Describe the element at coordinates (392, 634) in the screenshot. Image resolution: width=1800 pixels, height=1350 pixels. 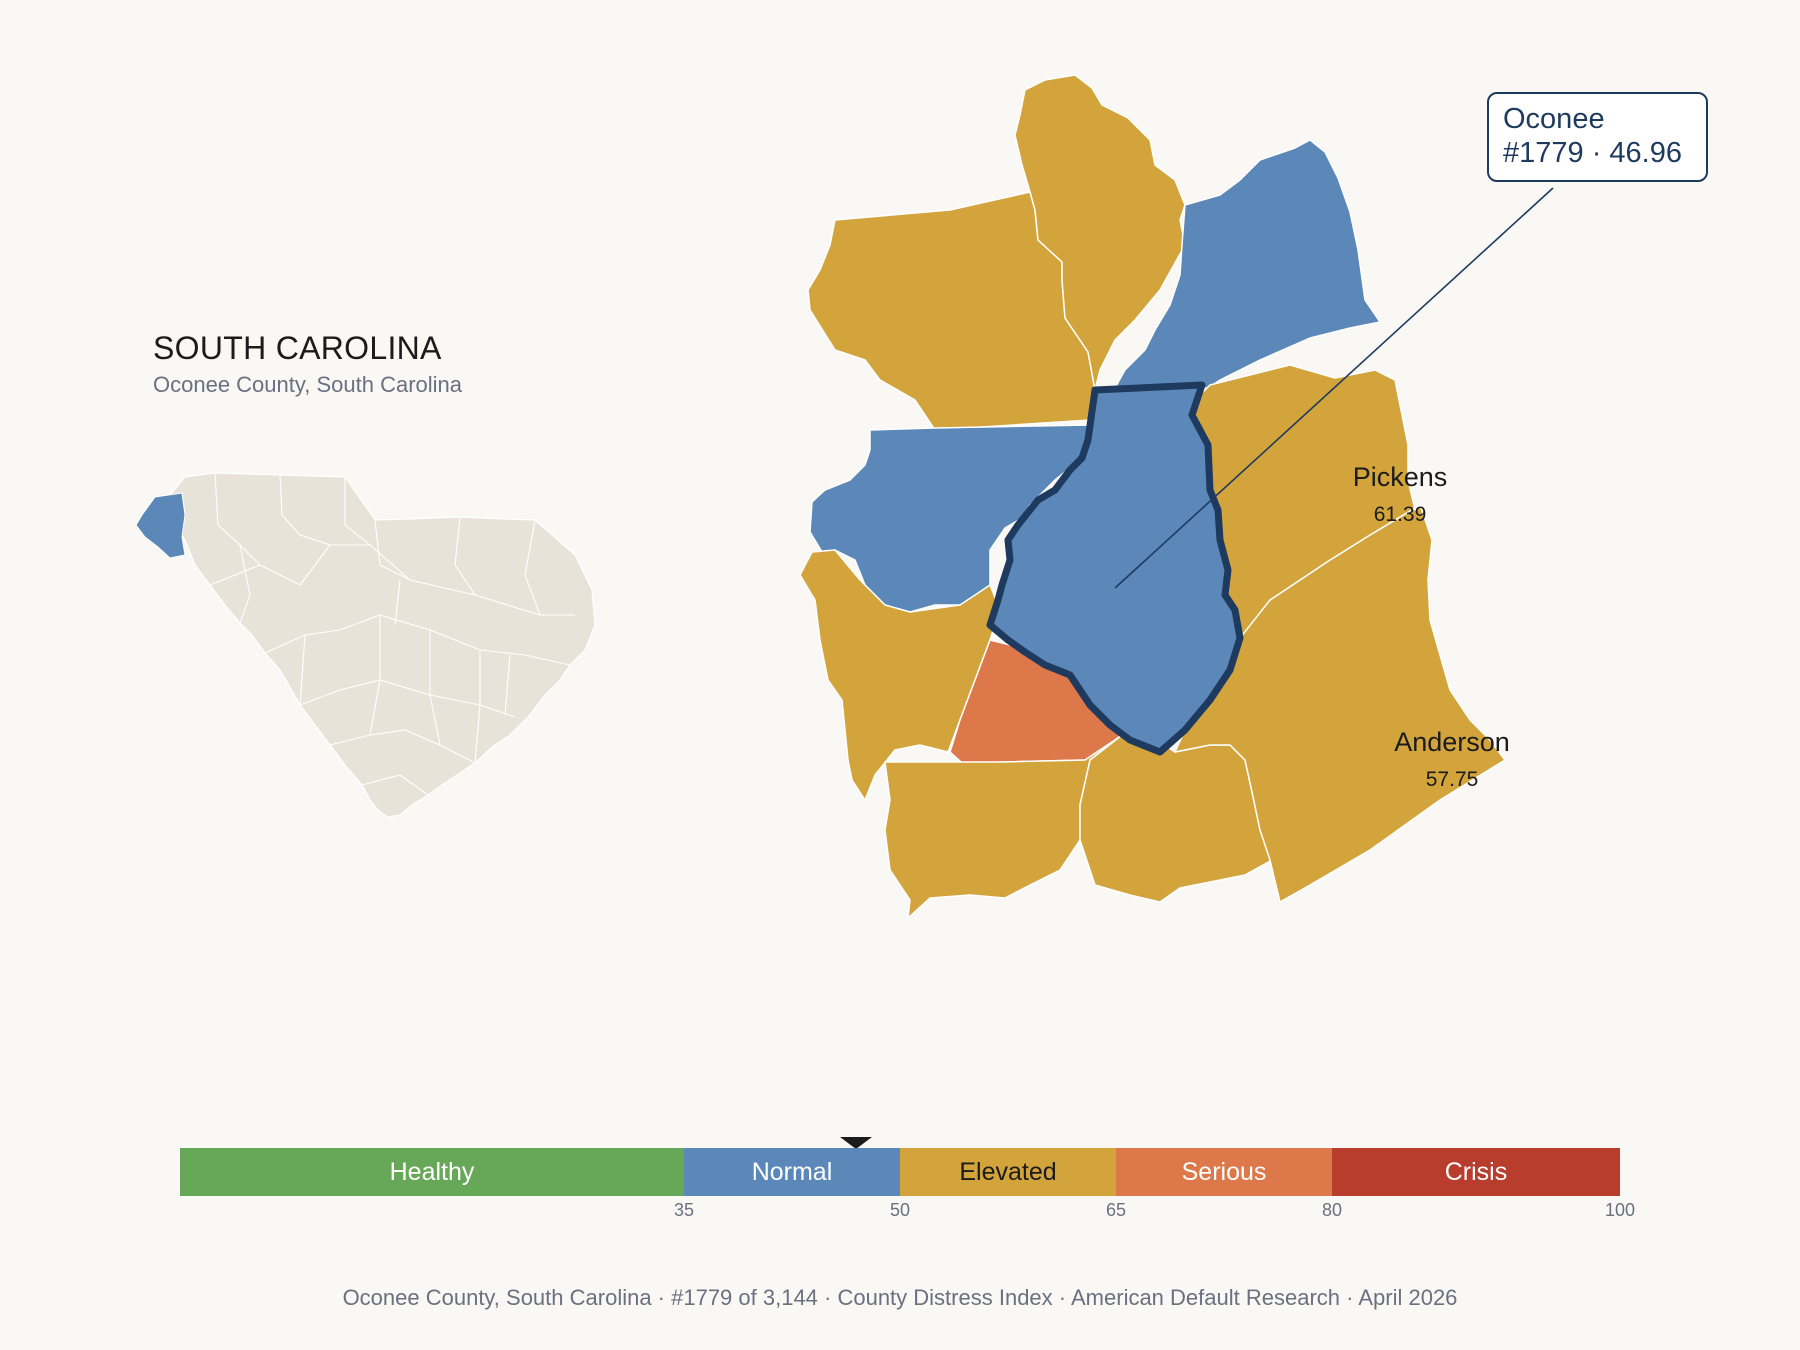
I see `state-county-lines` at that location.